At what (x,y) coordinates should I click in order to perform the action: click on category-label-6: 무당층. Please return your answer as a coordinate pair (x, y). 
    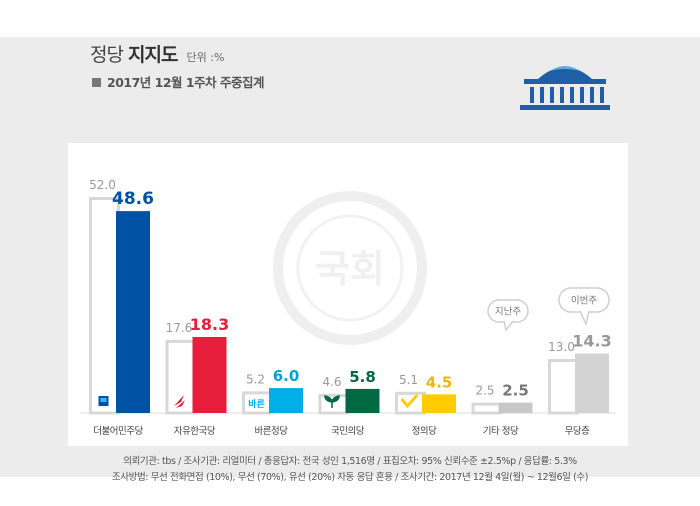
    Looking at the image, I should click on (577, 431).